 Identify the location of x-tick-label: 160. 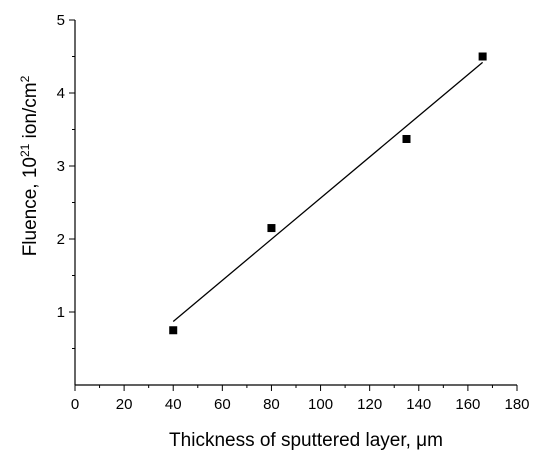
(467, 404).